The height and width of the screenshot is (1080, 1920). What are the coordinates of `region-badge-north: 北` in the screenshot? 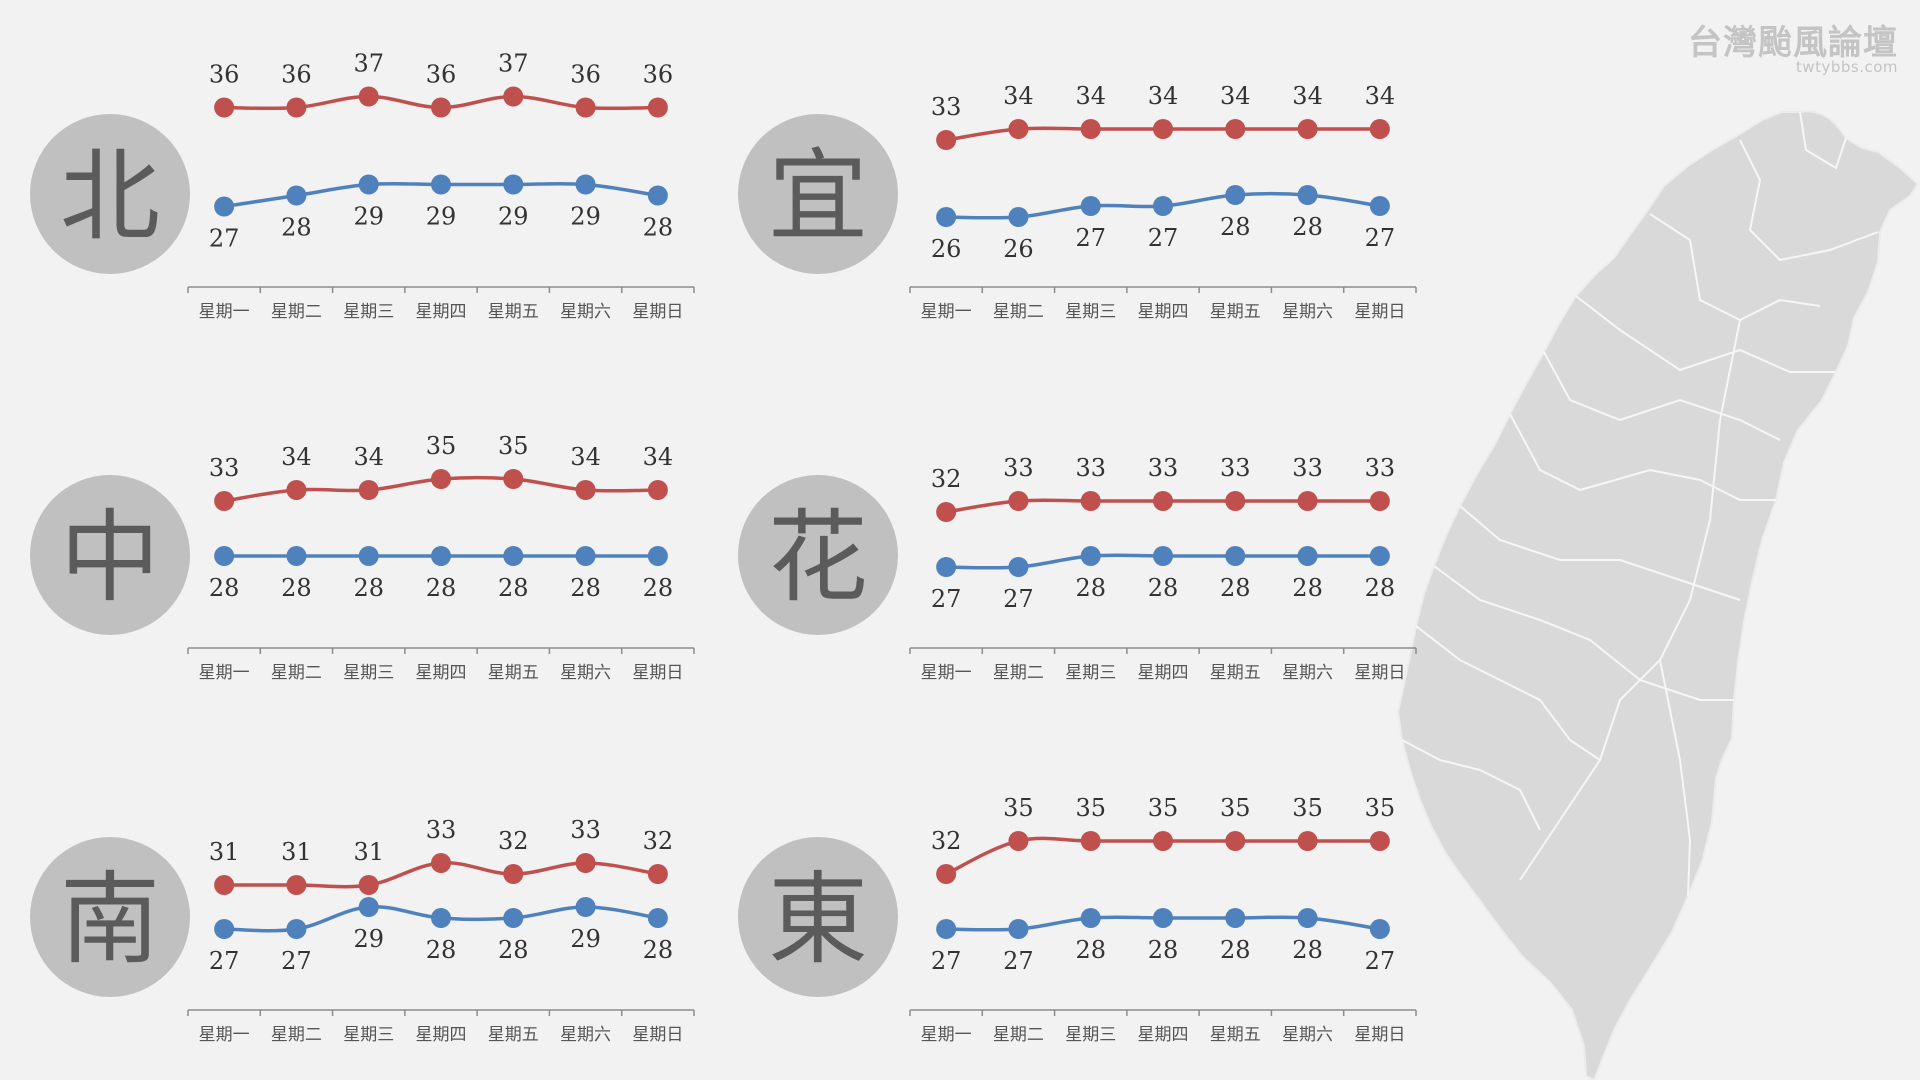 It's located at (110, 194).